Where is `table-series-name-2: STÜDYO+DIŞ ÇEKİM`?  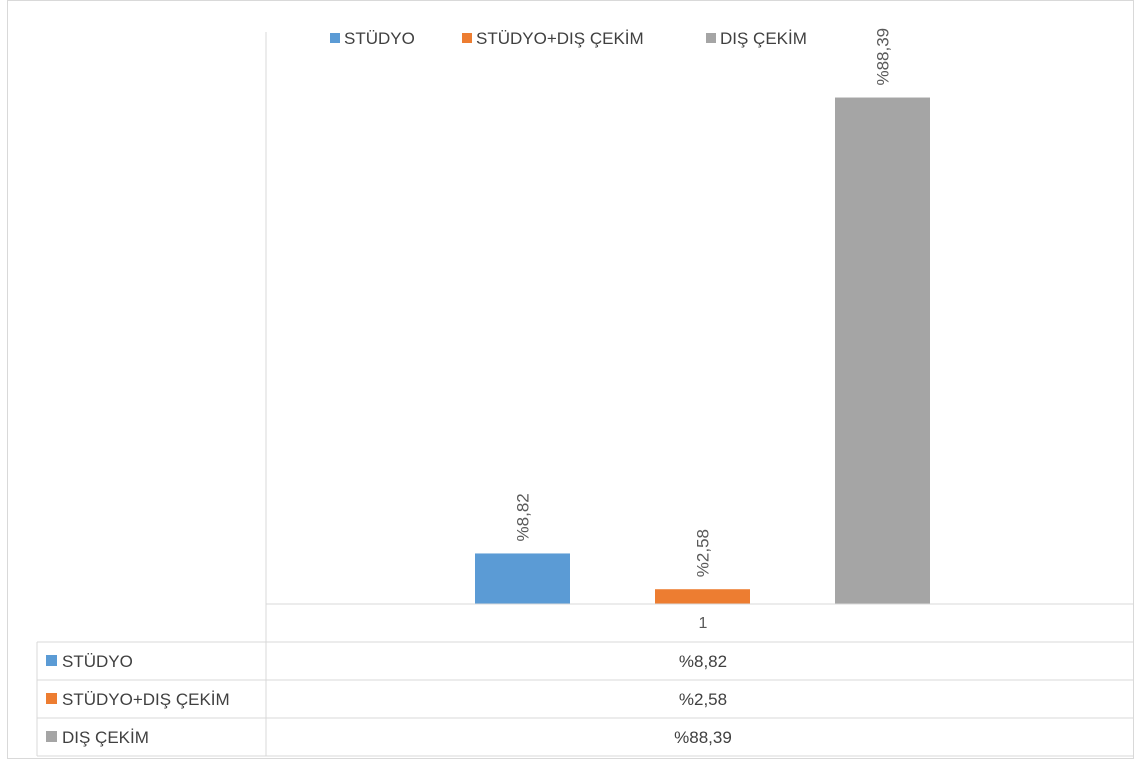 table-series-name-2: STÜDYO+DIŞ ÇEKİM is located at coordinates (146, 699).